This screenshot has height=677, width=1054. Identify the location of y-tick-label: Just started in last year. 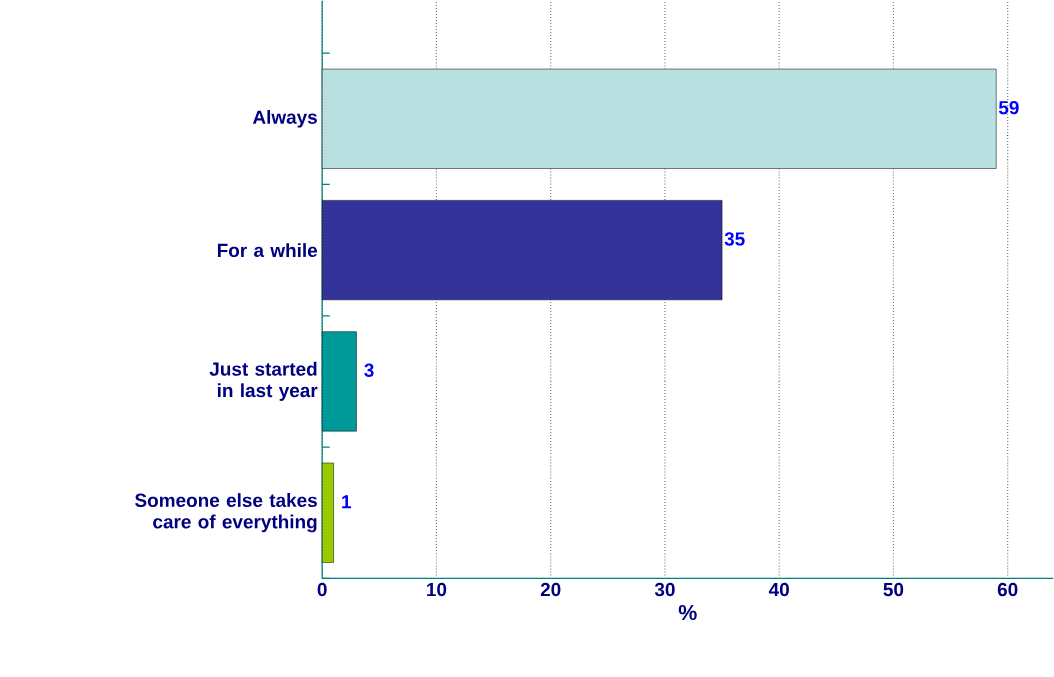
(263, 381).